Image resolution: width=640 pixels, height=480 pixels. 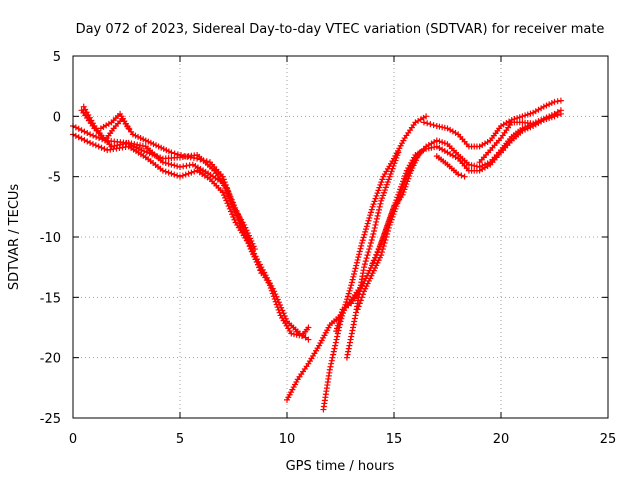 I want to click on y-tick-labels: 5 0 -5 -10 -15 -20 -25, so click(x=50, y=238).